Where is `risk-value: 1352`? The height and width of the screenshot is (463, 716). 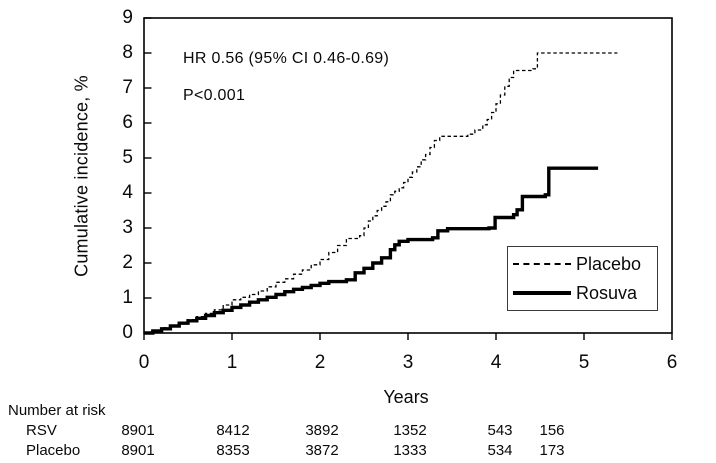
risk-value: 1352 is located at coordinates (410, 430).